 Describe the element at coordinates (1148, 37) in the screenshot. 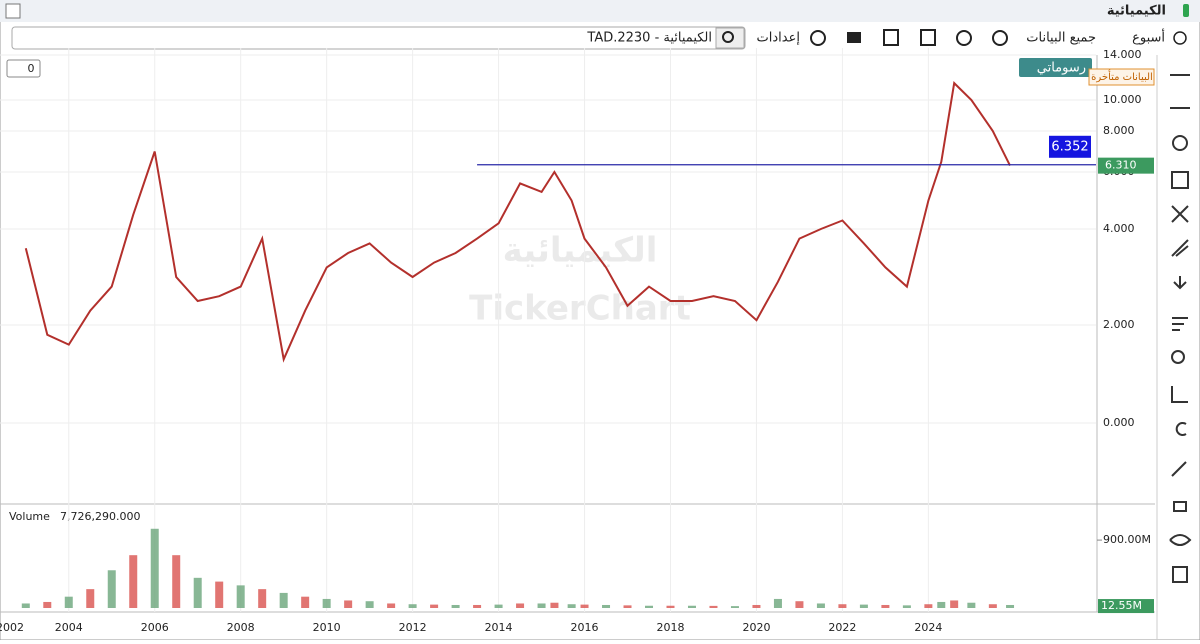

I see `period-button: أسبوع` at that location.